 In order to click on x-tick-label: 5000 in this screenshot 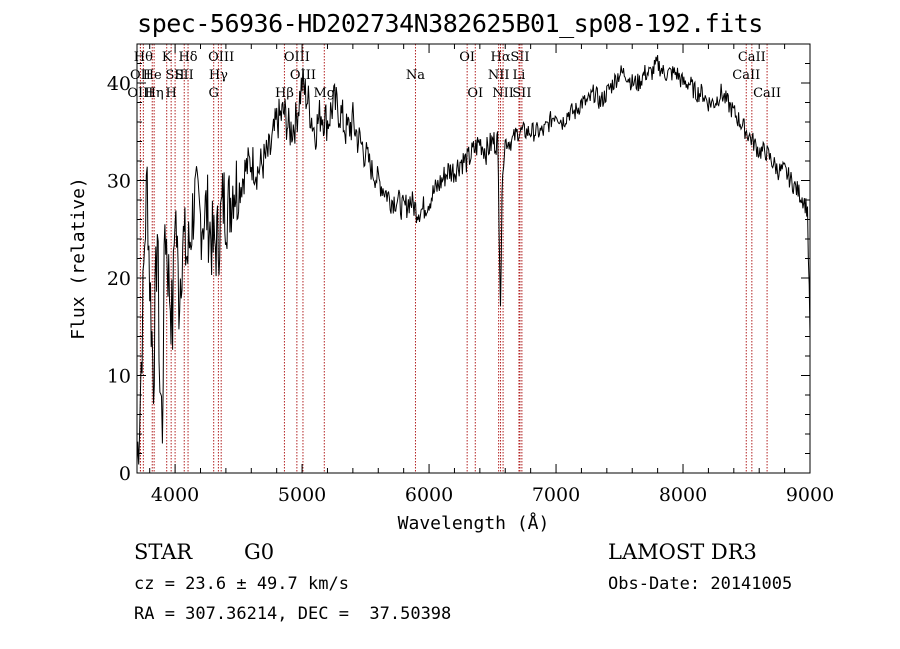, I will do `click(302, 495)`.